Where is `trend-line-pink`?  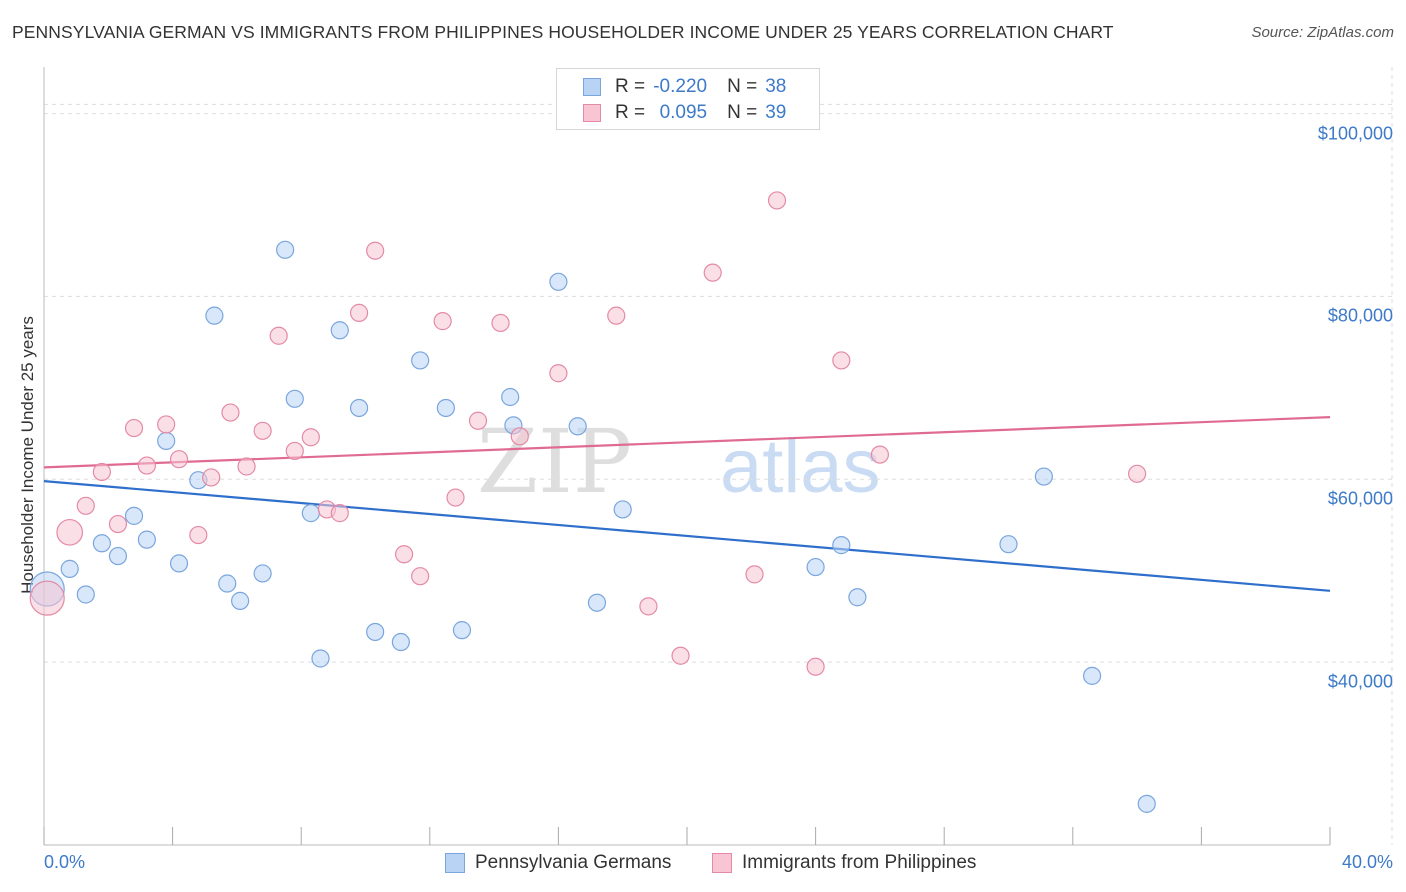 trend-line-pink is located at coordinates (687, 442).